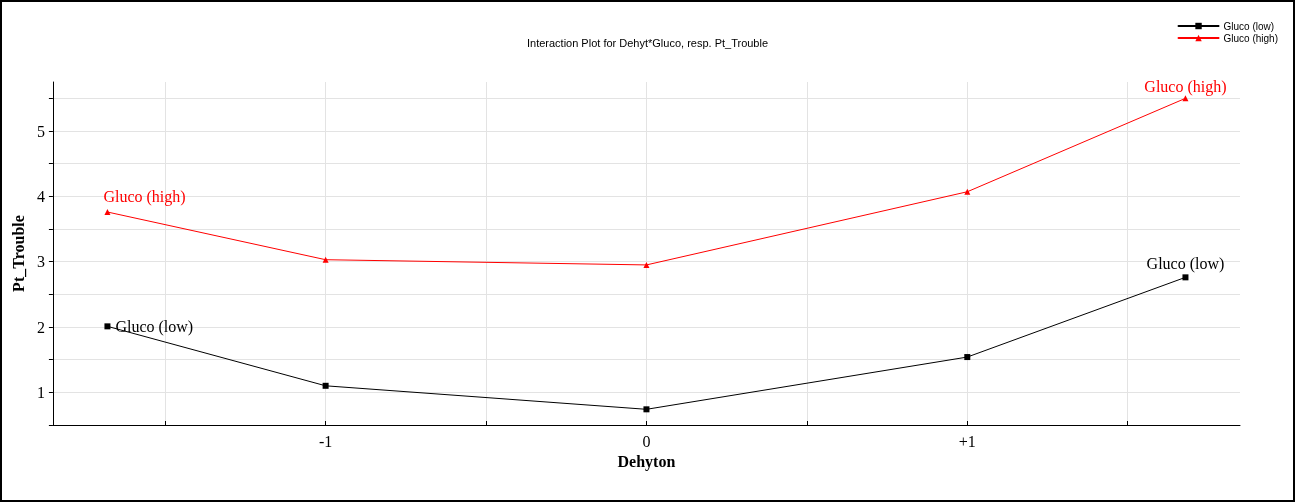 This screenshot has width=1295, height=502. What do you see at coordinates (647, 42) in the screenshot?
I see `chart-title: Interaction Plot for Dehyt*Gluco, resp. Pt_Trouble` at bounding box center [647, 42].